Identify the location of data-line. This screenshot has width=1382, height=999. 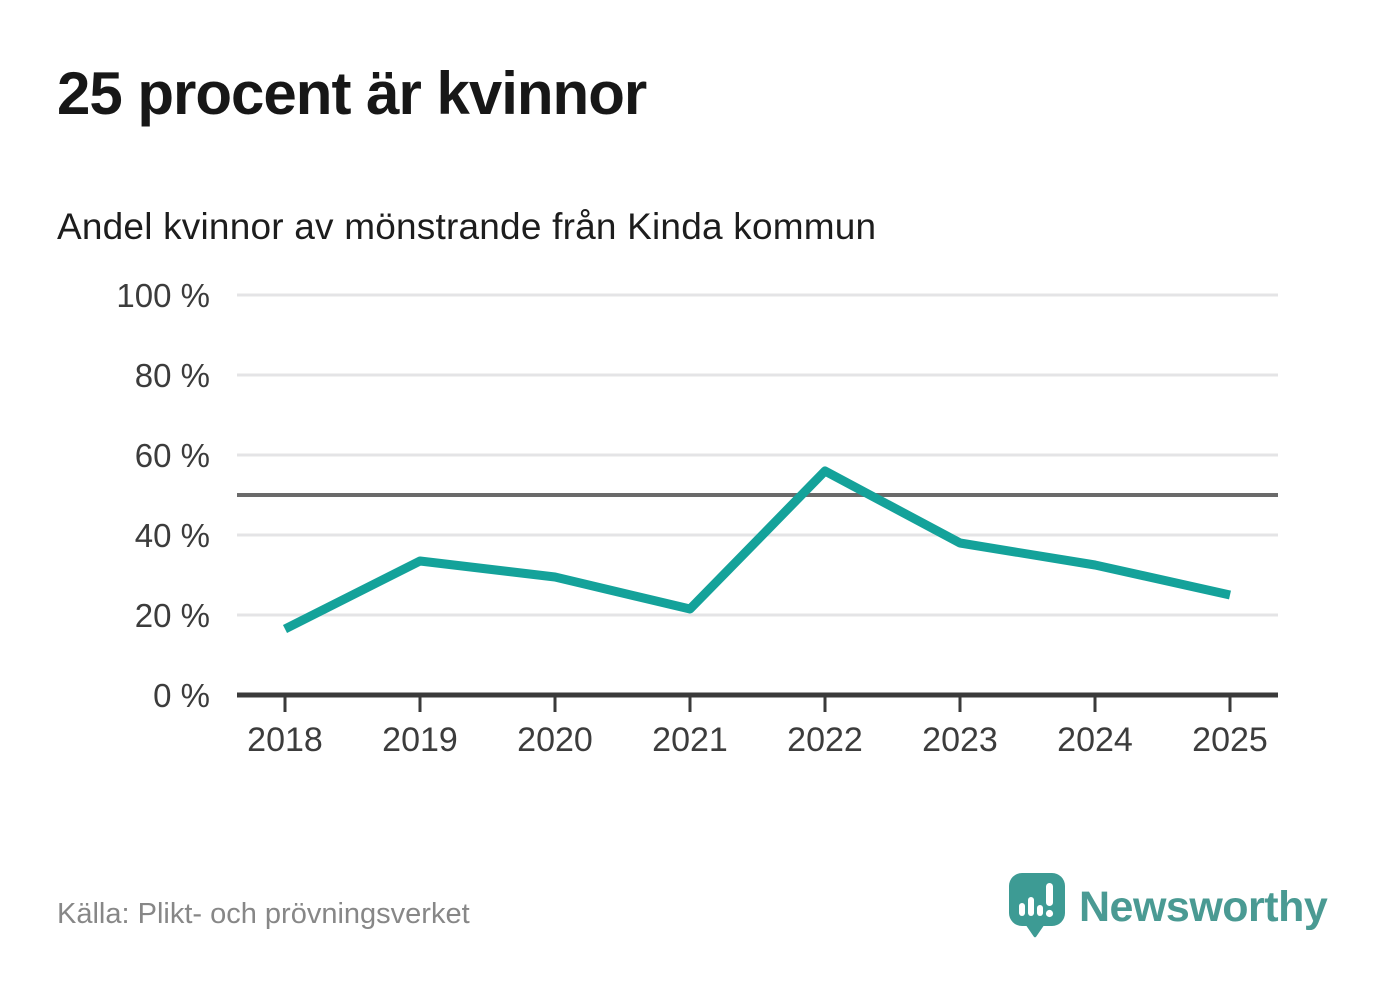
(756, 550).